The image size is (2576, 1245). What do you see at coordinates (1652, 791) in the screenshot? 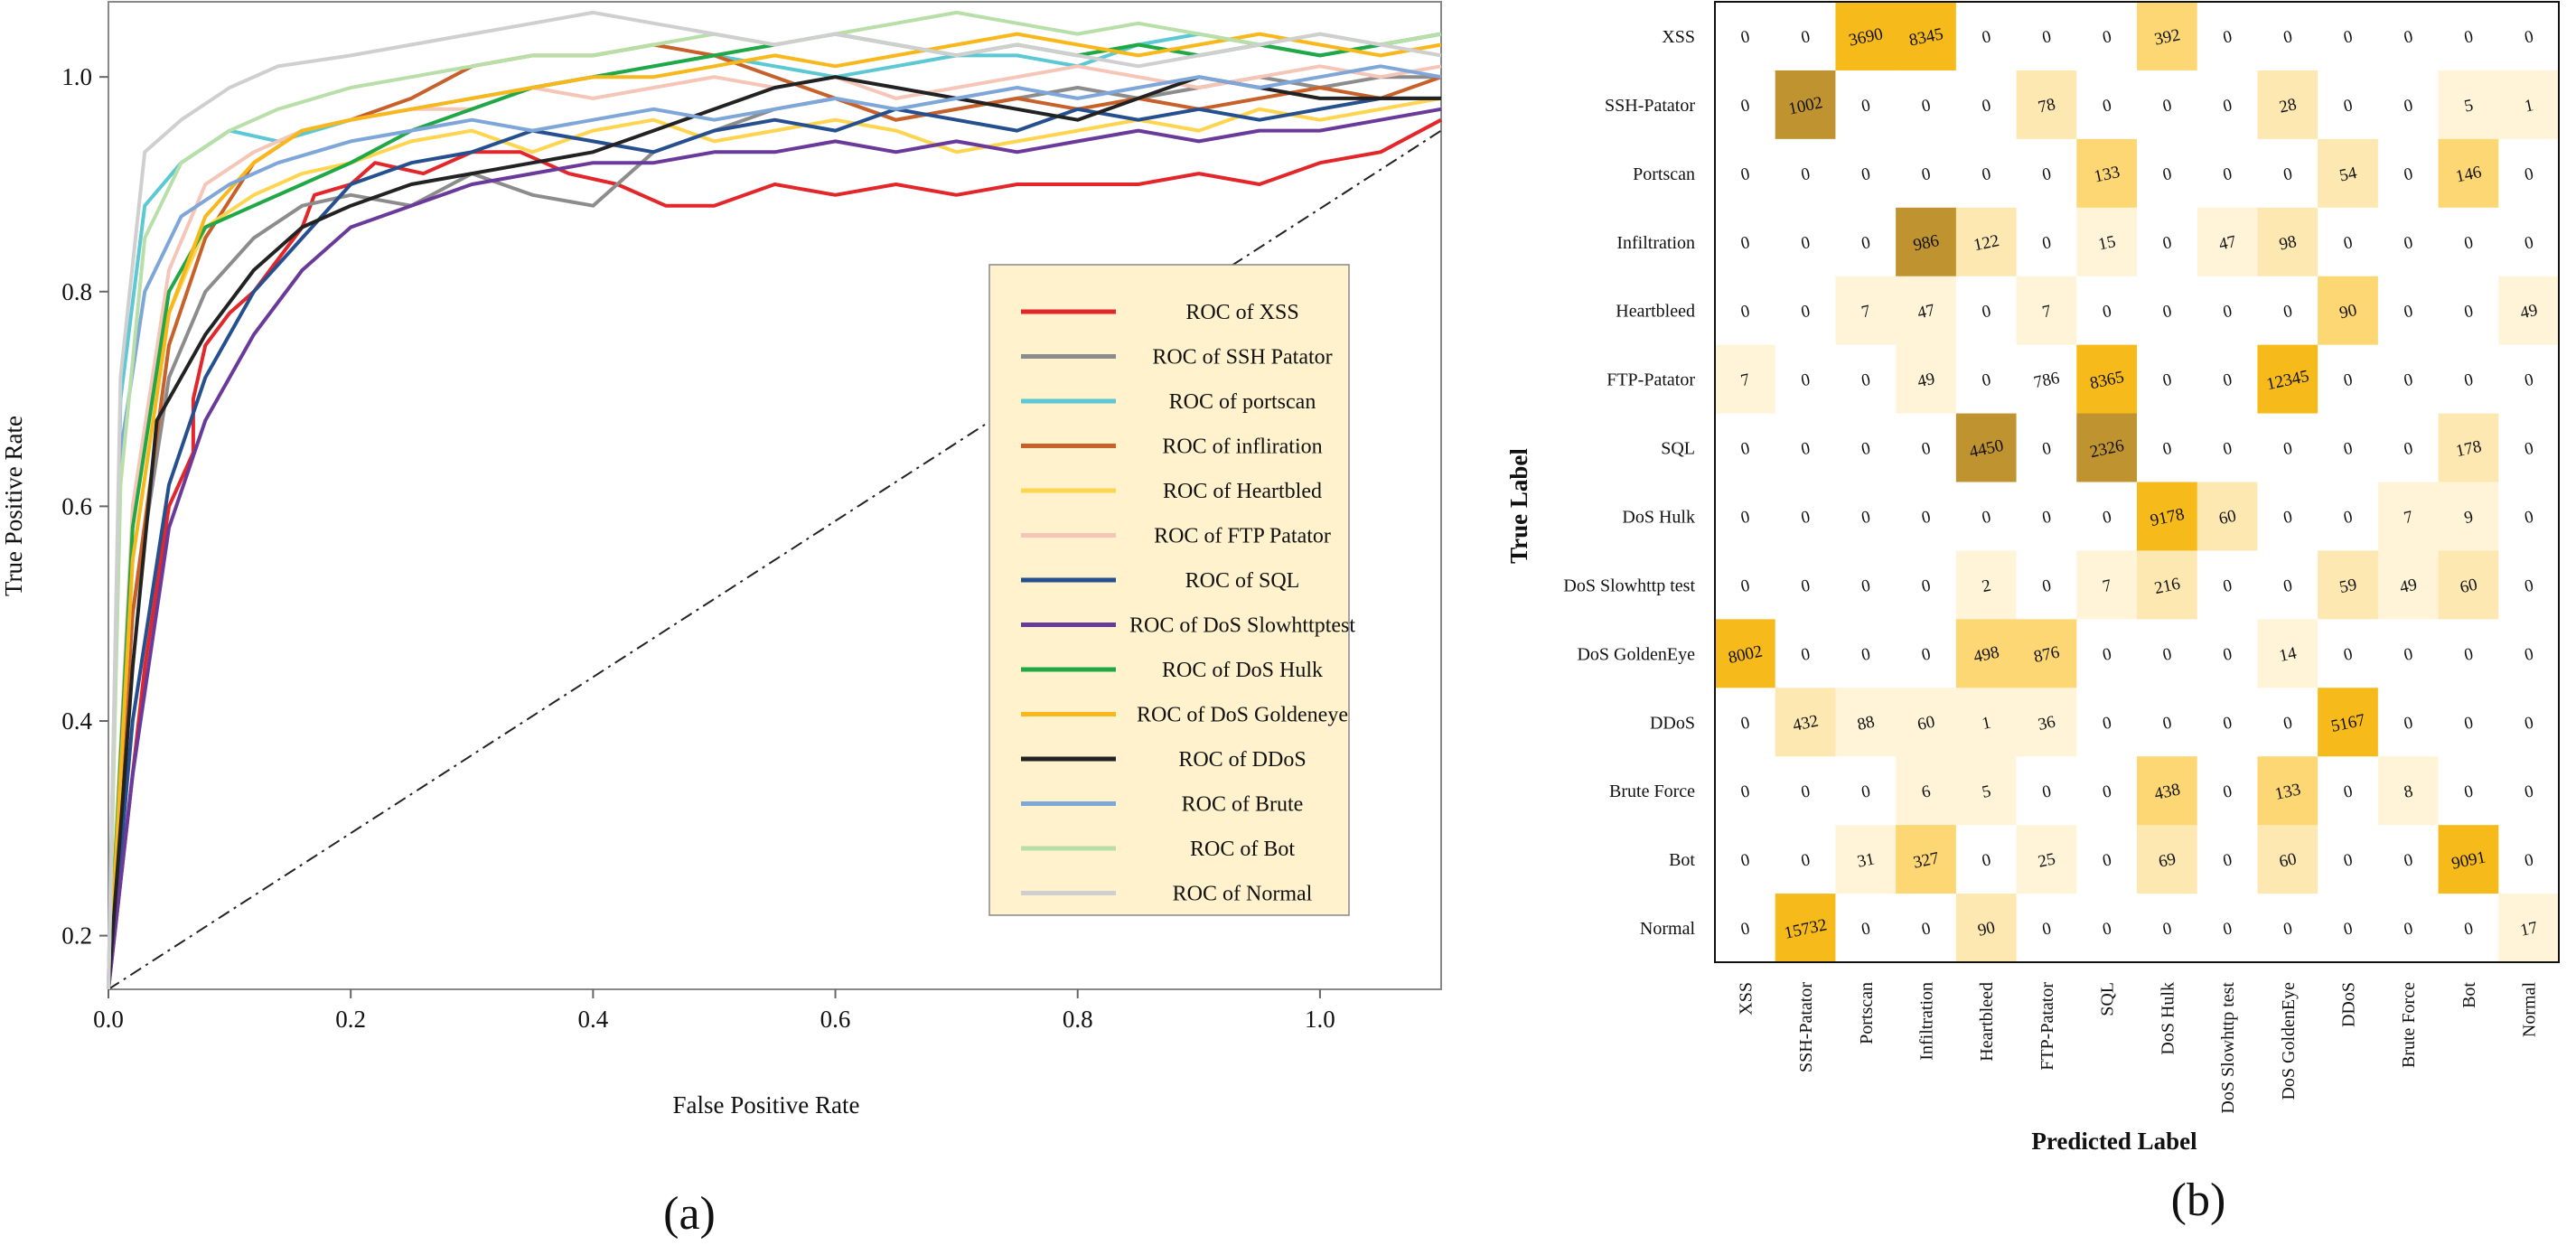
I see `cm-row-label: Brute Force` at bounding box center [1652, 791].